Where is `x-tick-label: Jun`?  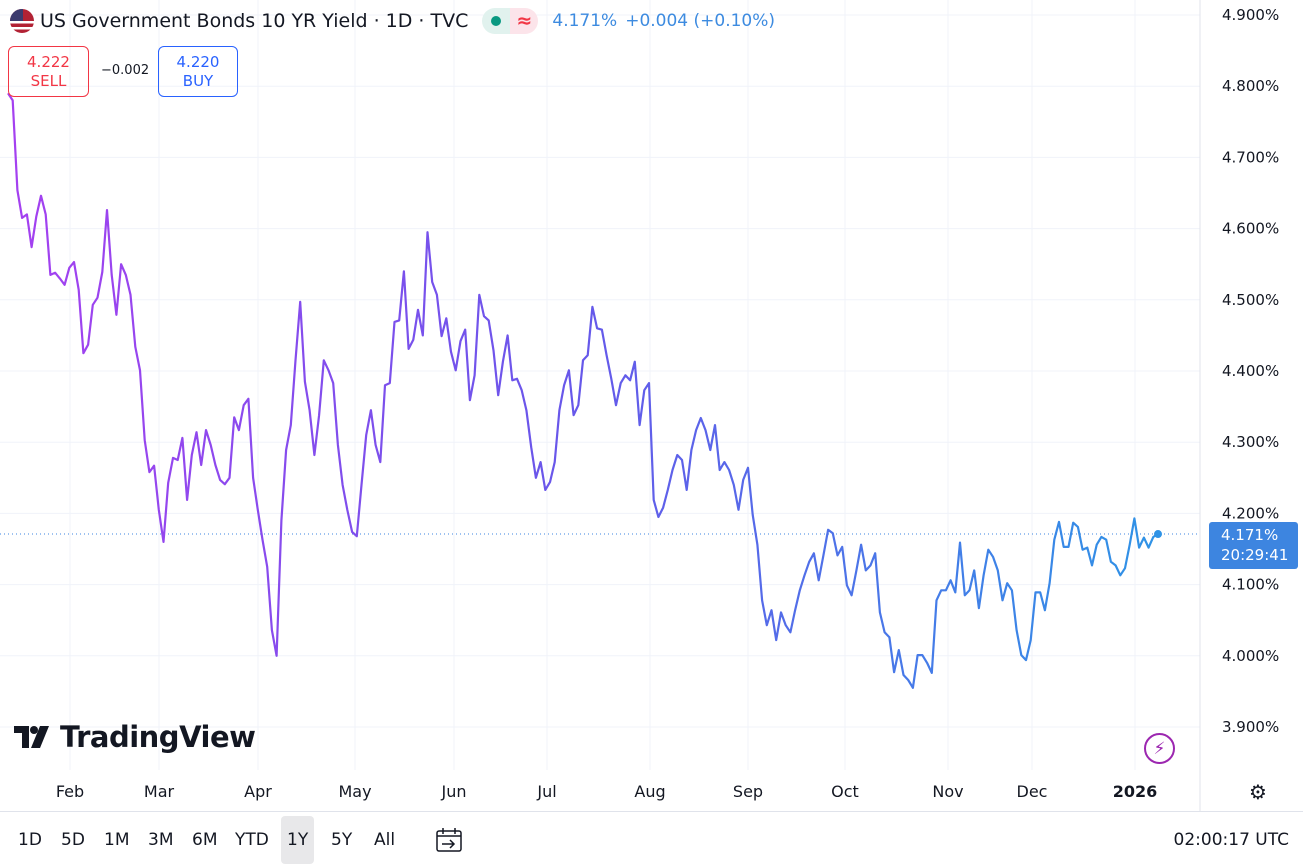
x-tick-label: Jun is located at coordinates (454, 791).